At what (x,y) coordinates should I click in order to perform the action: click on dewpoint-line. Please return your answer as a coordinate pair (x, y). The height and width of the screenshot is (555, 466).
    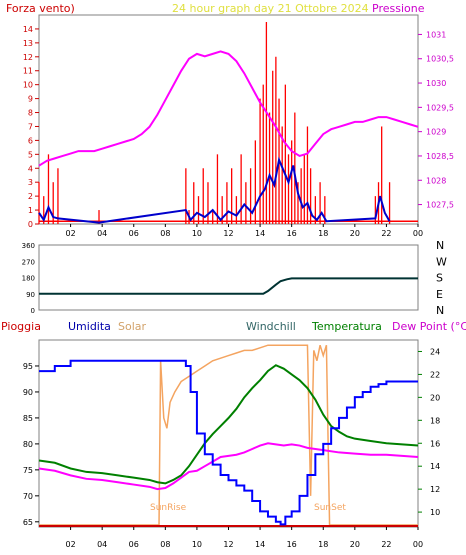
    Looking at the image, I should click on (228, 466).